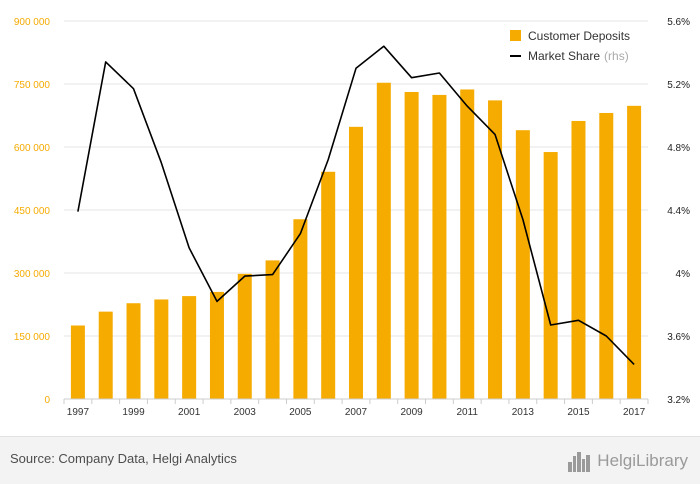  Describe the element at coordinates (634, 412) in the screenshot. I see `x-tick-label: 2017` at that location.